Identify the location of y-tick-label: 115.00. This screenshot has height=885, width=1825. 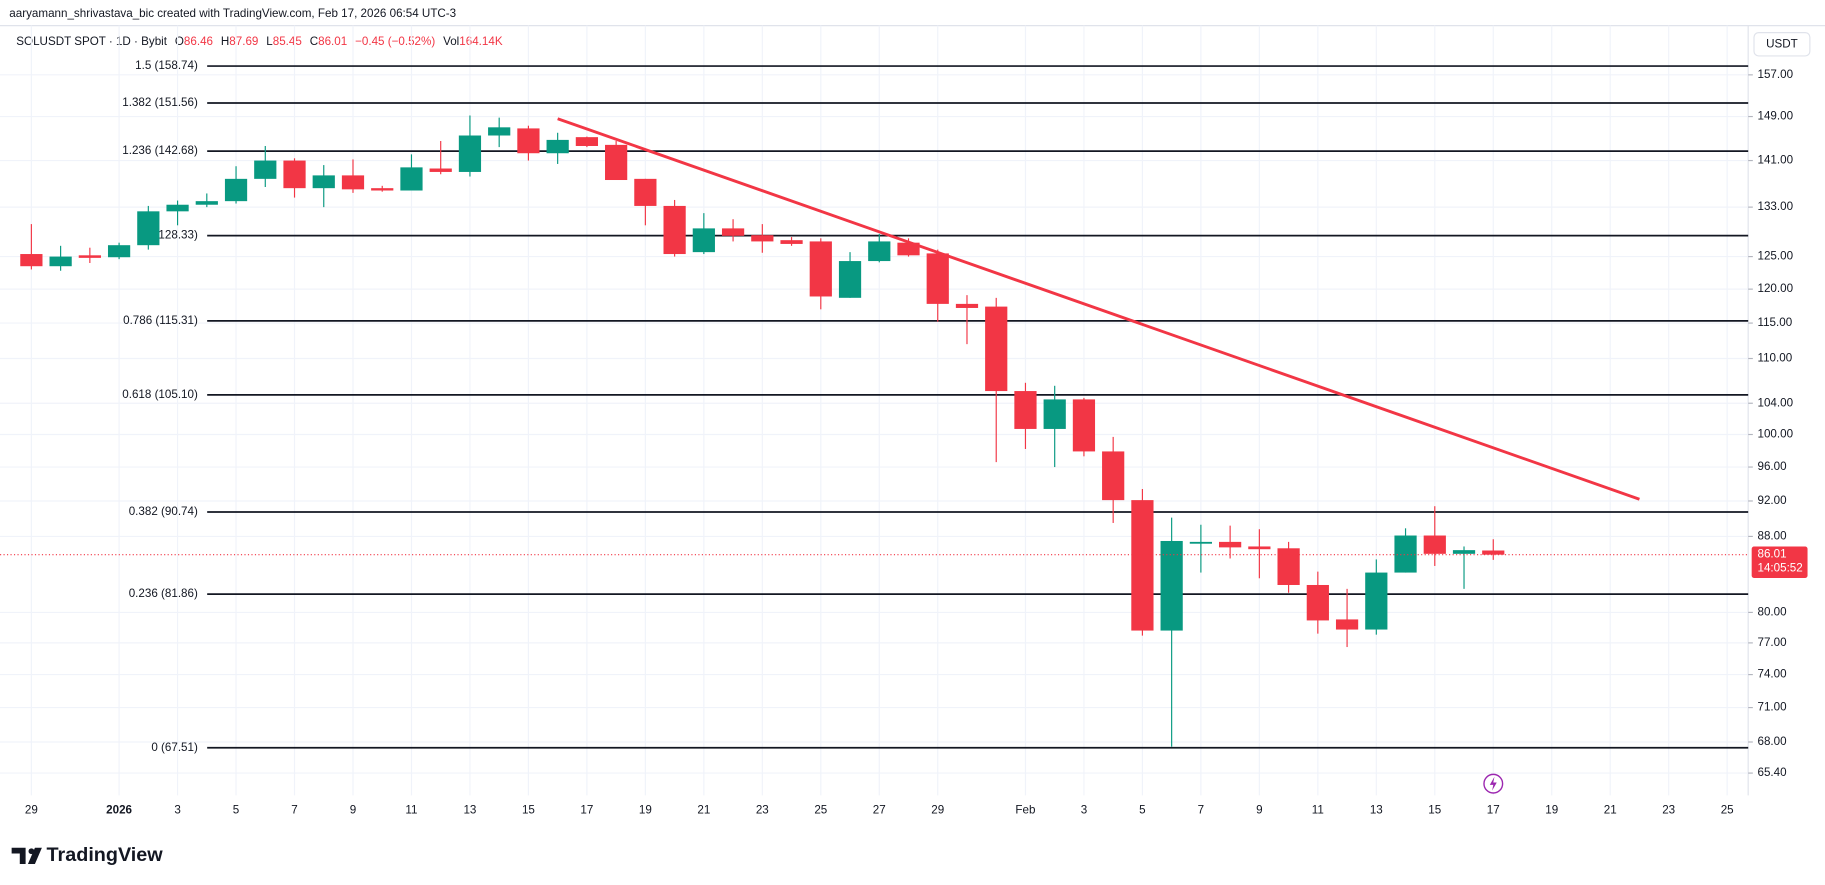
(1774, 322).